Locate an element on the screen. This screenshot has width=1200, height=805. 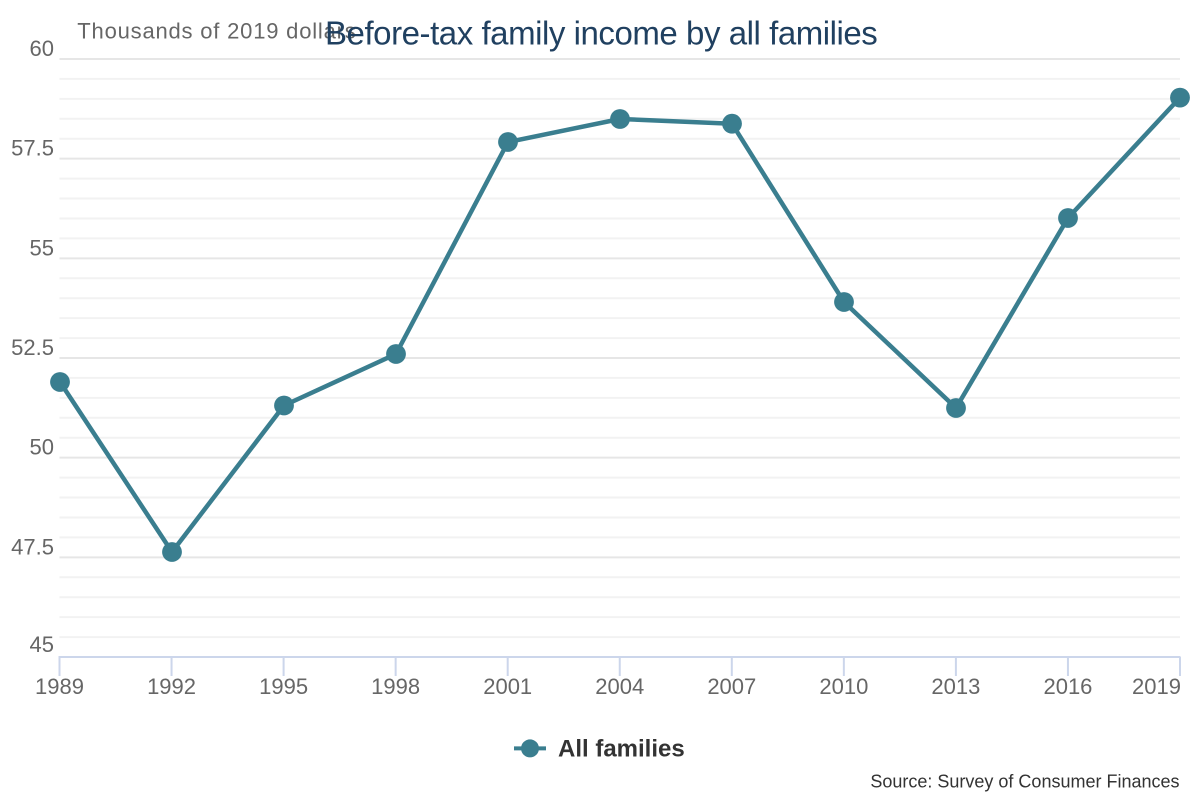
svg-text: 2016 is located at coordinates (1067, 686).